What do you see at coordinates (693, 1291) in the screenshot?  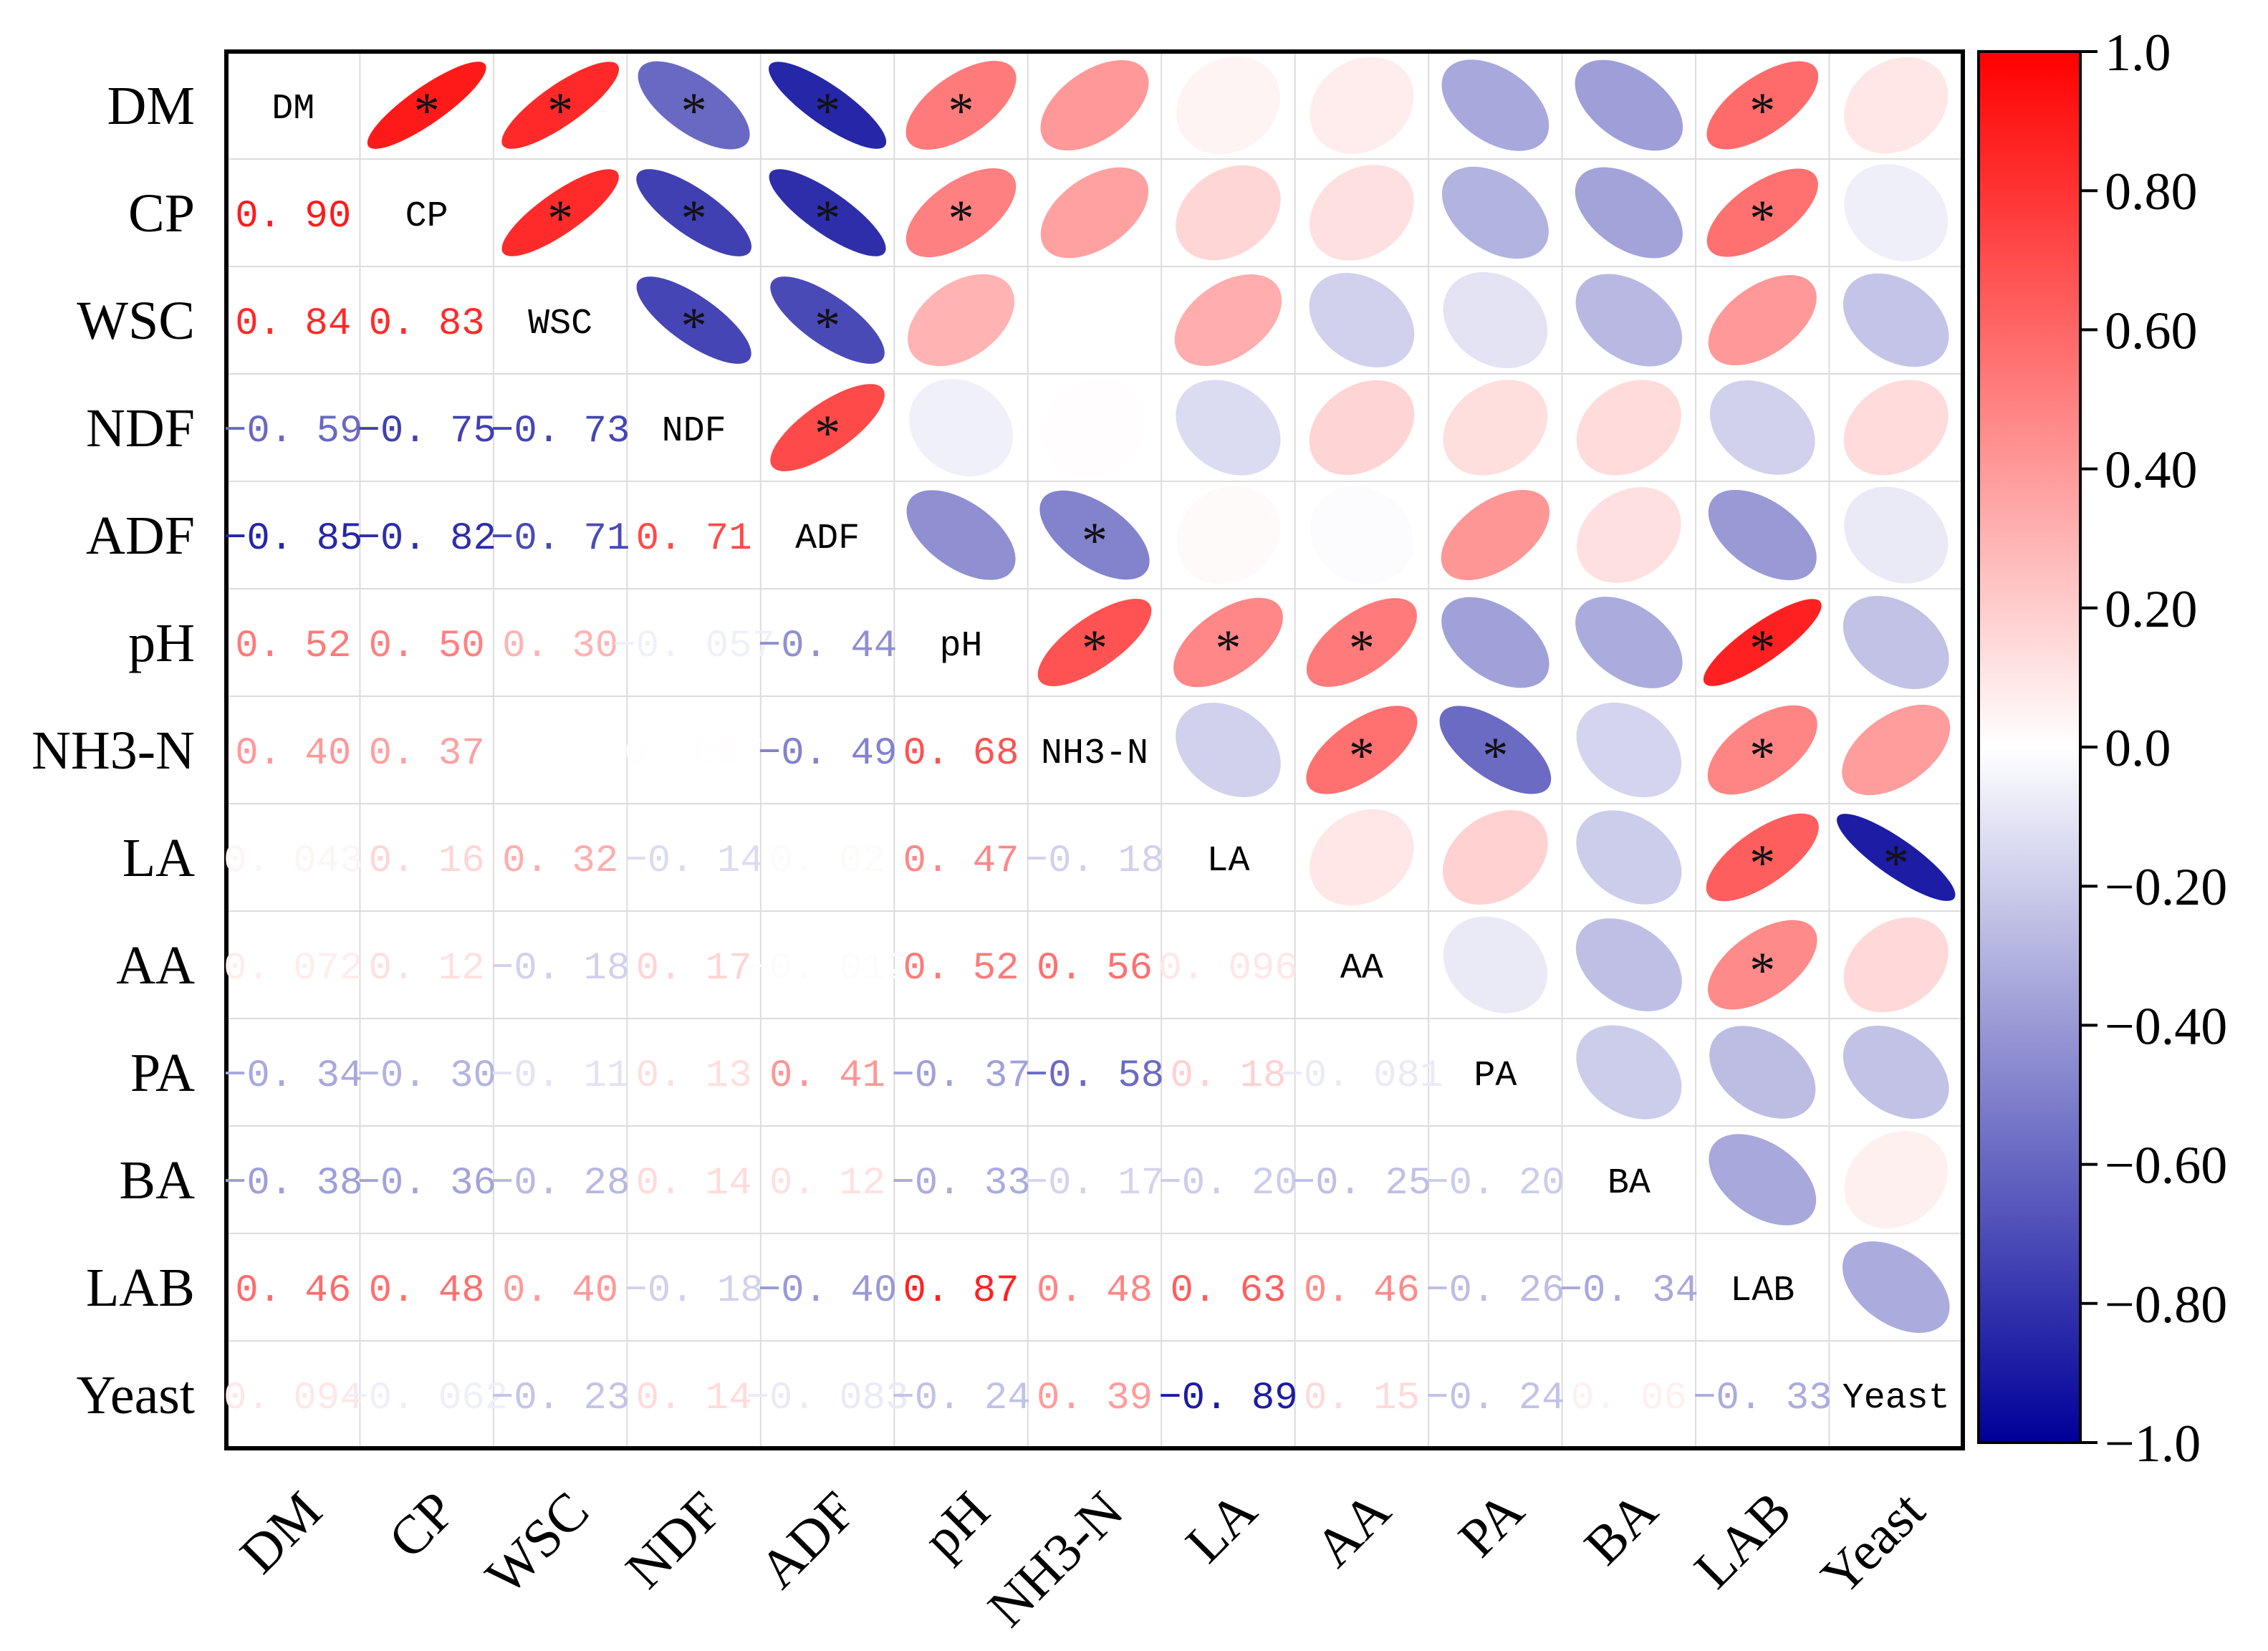 I see `correlation-value-label: −0. 18` at bounding box center [693, 1291].